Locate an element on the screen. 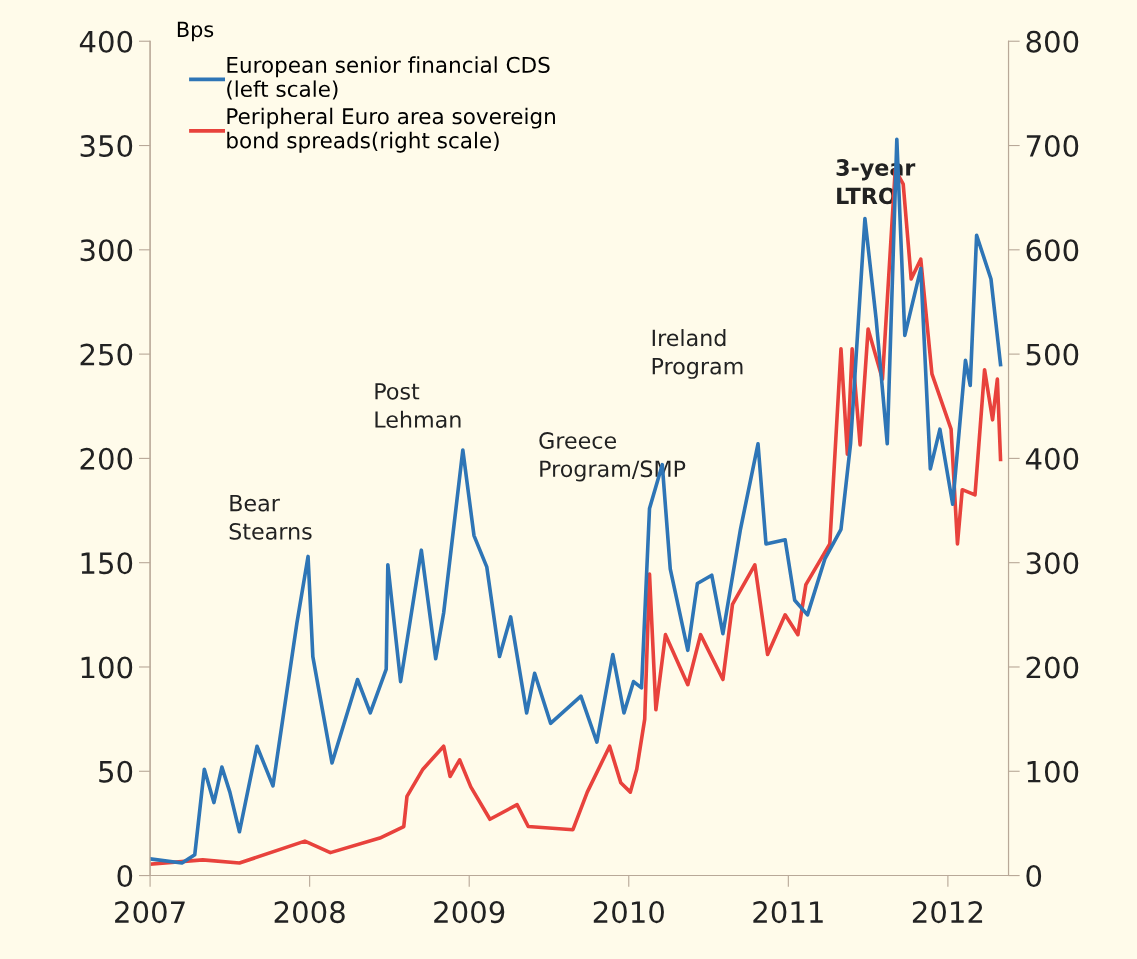  y-tick-label: 150 is located at coordinates (107, 563).